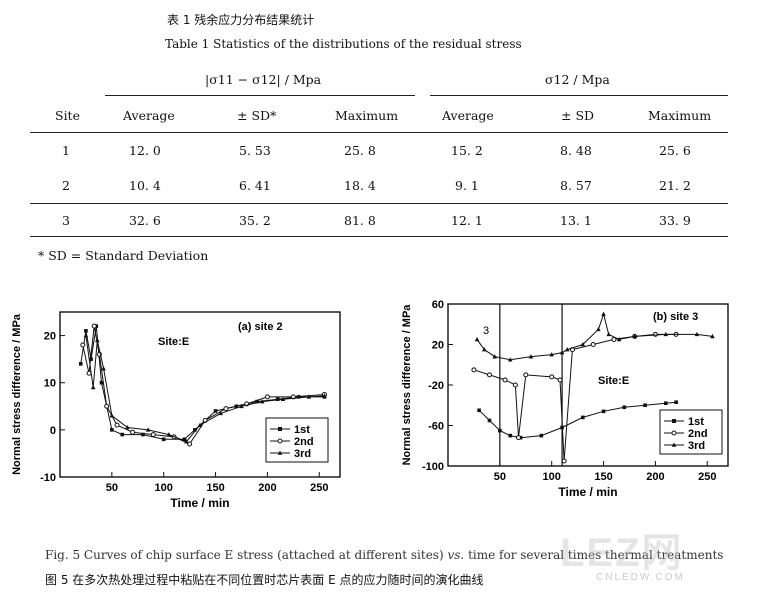 The height and width of the screenshot is (598, 757). What do you see at coordinates (48, 478) in the screenshot?
I see `y-tick-label: -10` at bounding box center [48, 478].